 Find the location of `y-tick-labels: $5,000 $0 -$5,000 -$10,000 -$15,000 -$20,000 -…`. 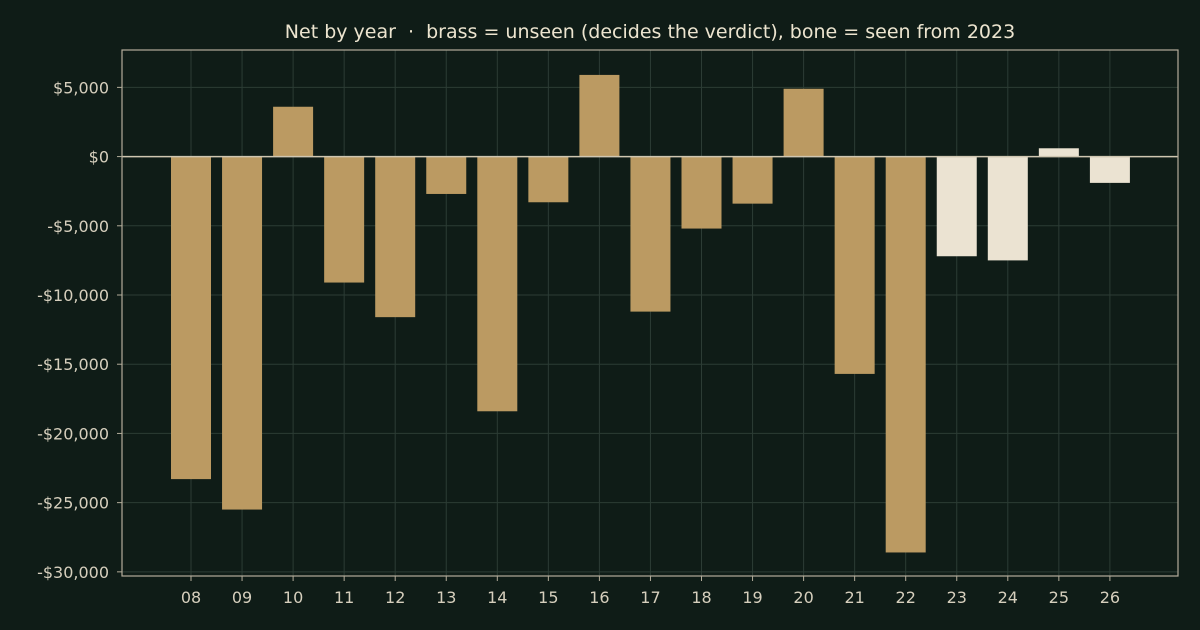

y-tick-labels: $5,000 $0 -$5,000 -$10,000 -$15,000 -$20,000 -… is located at coordinates (73, 329).